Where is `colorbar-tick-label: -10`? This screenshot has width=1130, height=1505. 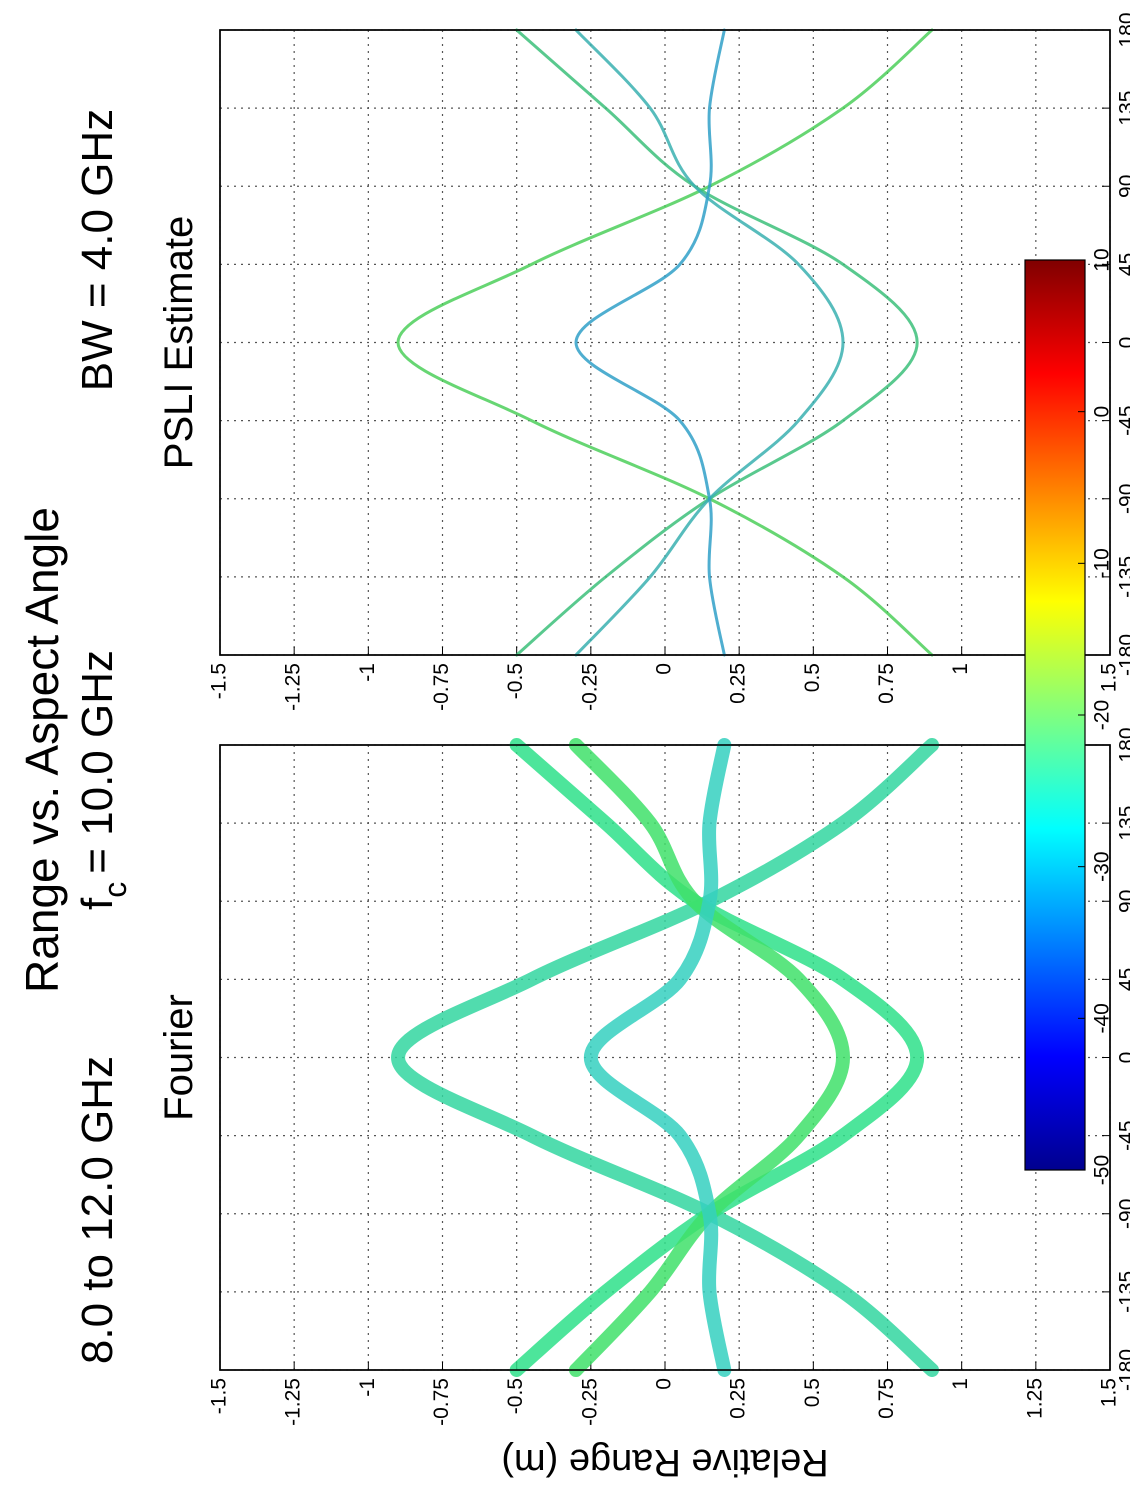
colorbar-tick-label: -10 is located at coordinates (1102, 563).